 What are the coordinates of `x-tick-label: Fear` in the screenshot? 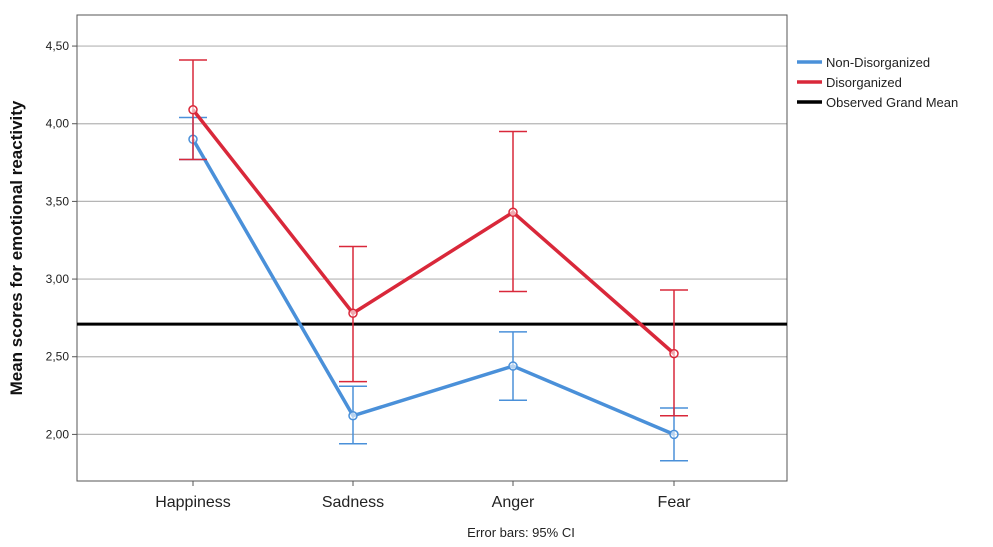 It's located at (675, 502).